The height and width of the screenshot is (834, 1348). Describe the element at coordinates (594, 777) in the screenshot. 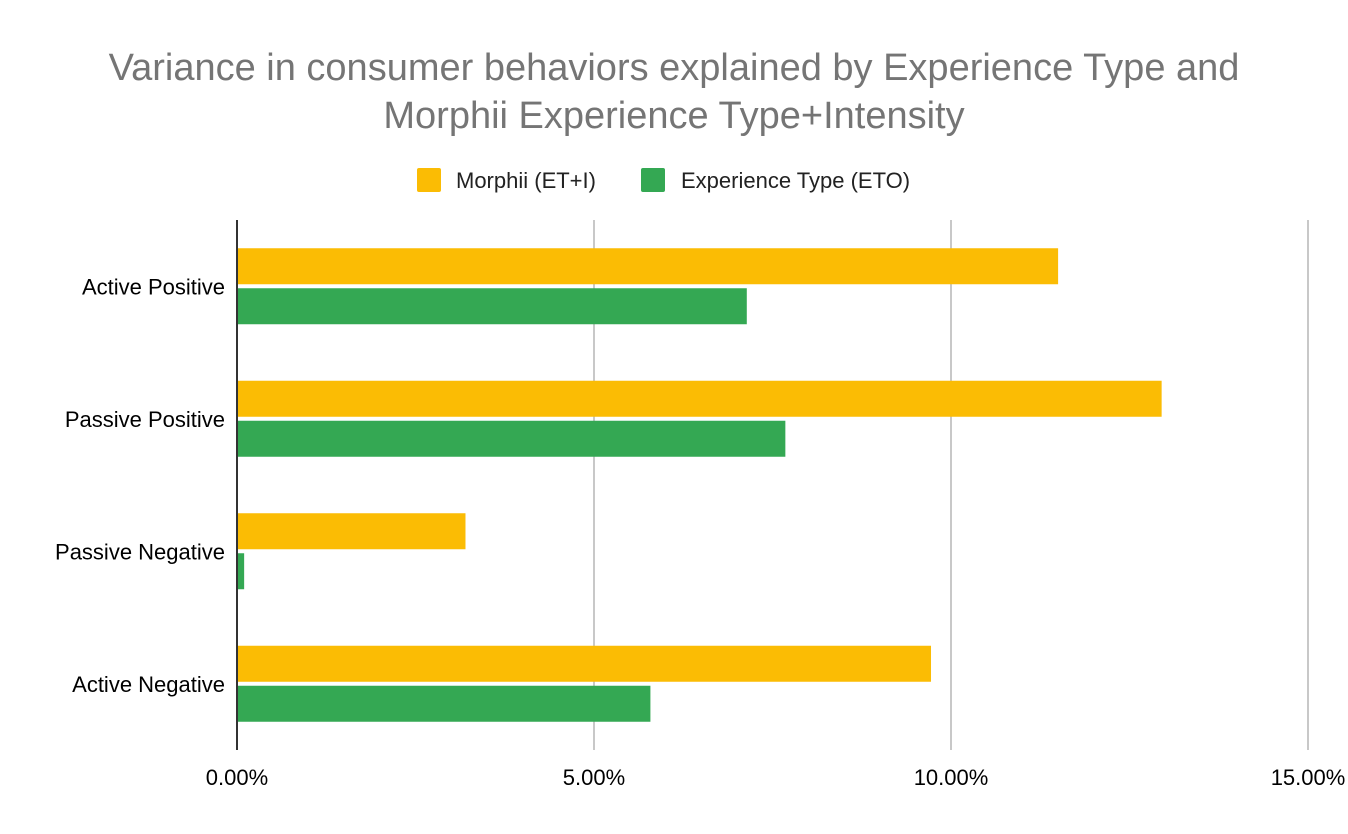

I see `x-tick-label: 5.00%` at that location.